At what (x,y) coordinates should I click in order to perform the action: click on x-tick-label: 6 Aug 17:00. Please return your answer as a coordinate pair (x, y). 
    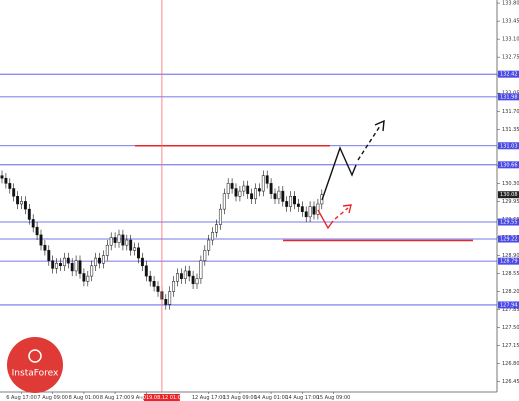
    Looking at the image, I should click on (21, 398).